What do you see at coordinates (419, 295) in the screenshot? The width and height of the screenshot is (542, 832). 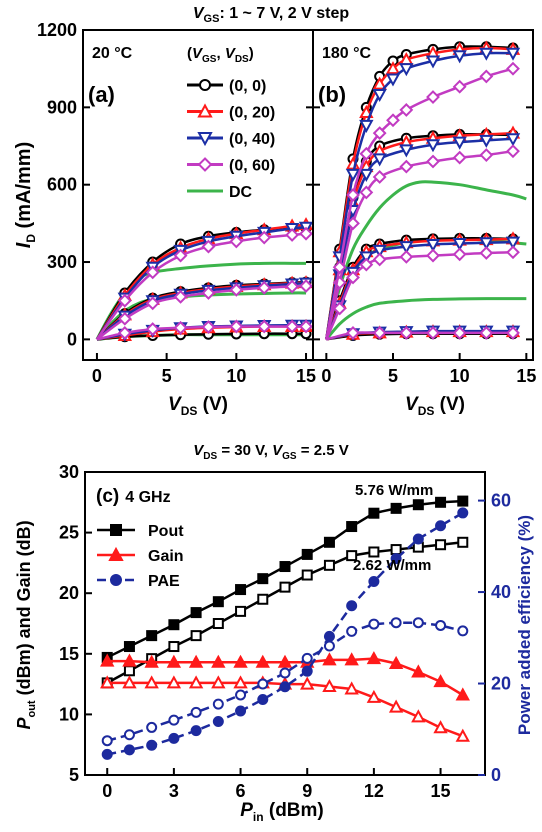 I see `series-0-60-line` at bounding box center [419, 295].